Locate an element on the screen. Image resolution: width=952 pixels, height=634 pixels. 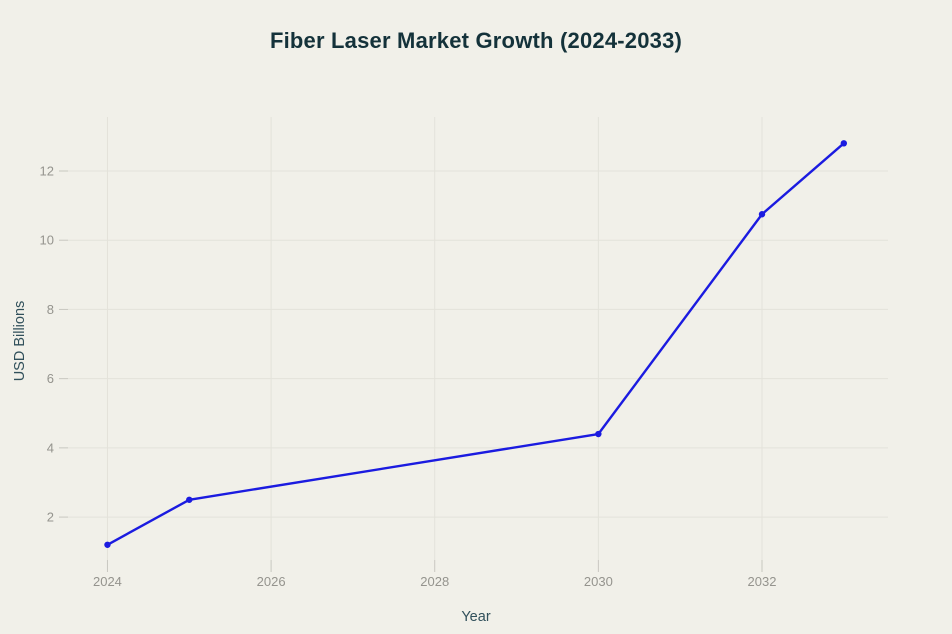
x-tick-label: 2024 is located at coordinates (107, 581).